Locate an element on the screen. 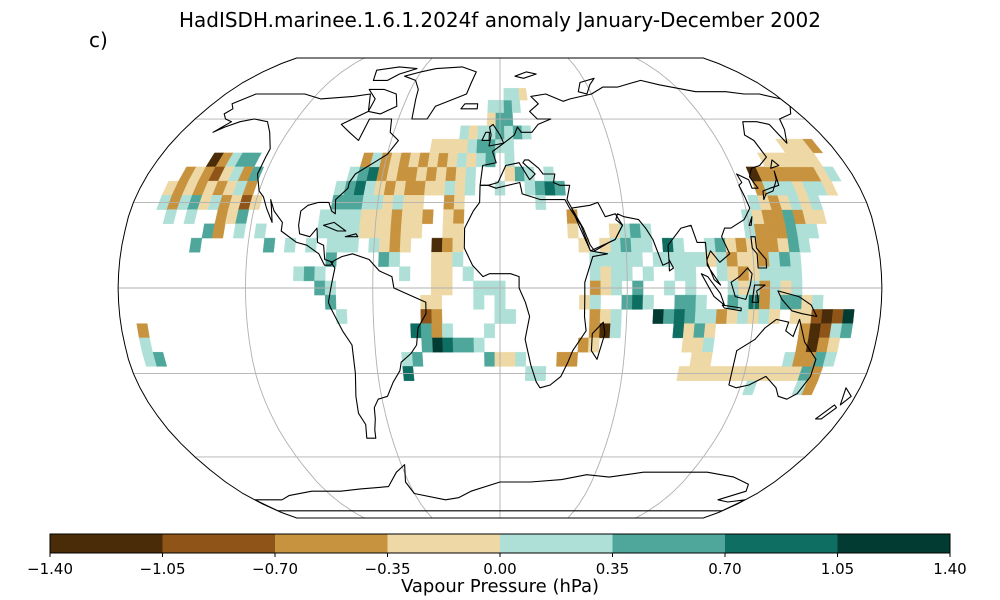 The image size is (1000, 600). coastline-borneo is located at coordinates (741, 283).